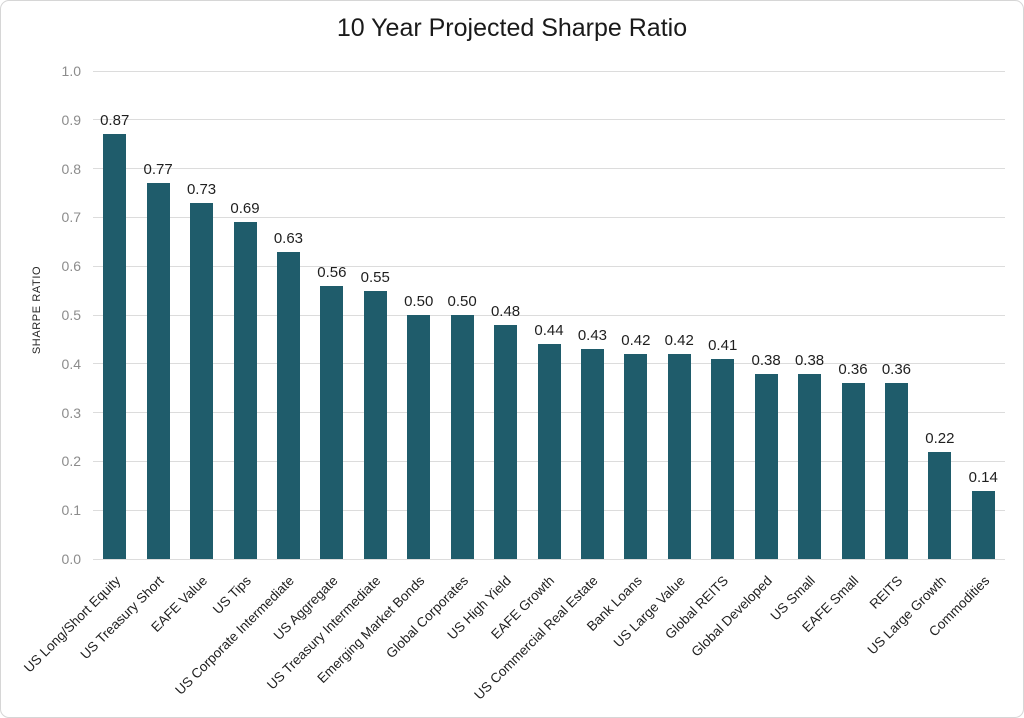 This screenshot has height=718, width=1024. I want to click on y-tick-label: 0.7, so click(71, 217).